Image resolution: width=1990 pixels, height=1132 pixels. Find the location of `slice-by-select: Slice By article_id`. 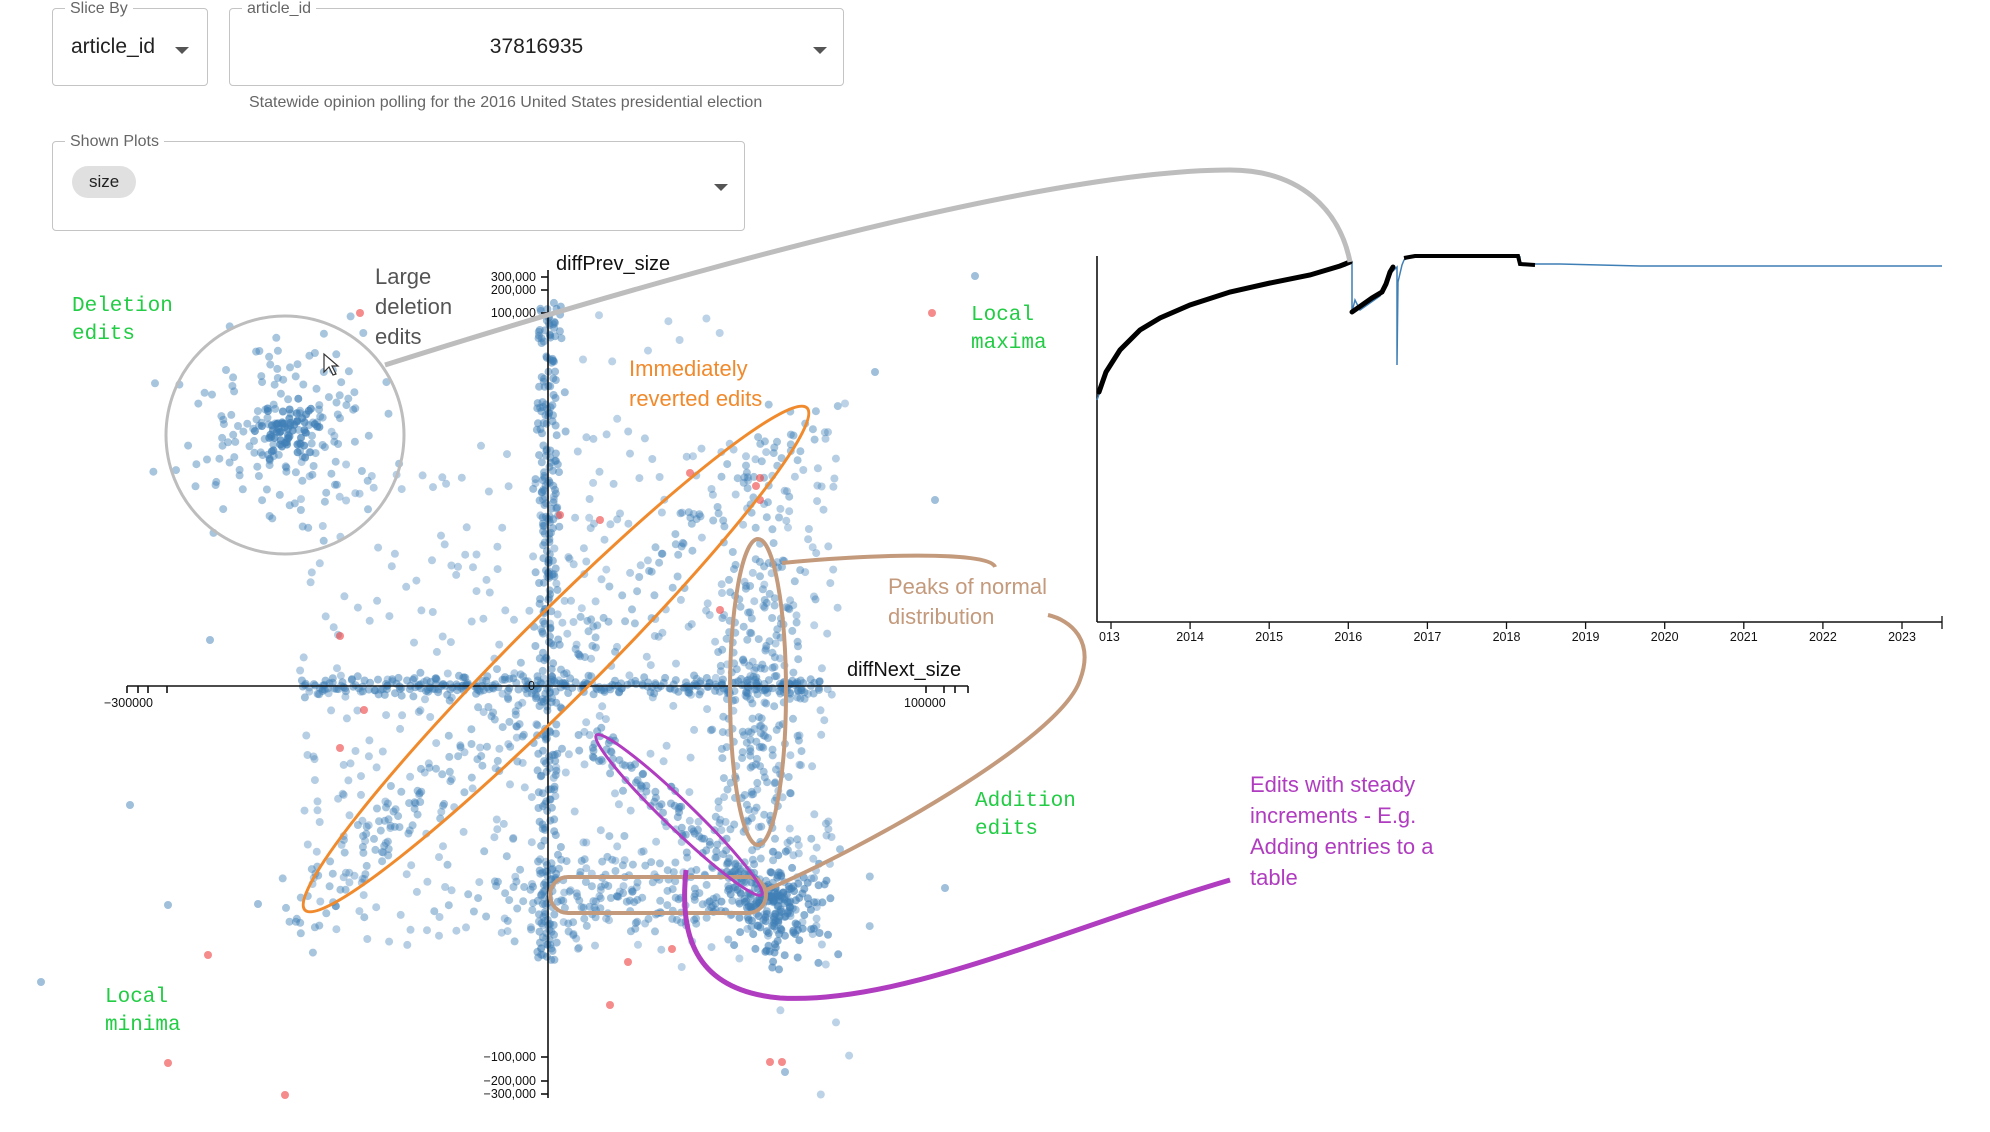

slice-by-select: Slice By article_id is located at coordinates (130, 43).